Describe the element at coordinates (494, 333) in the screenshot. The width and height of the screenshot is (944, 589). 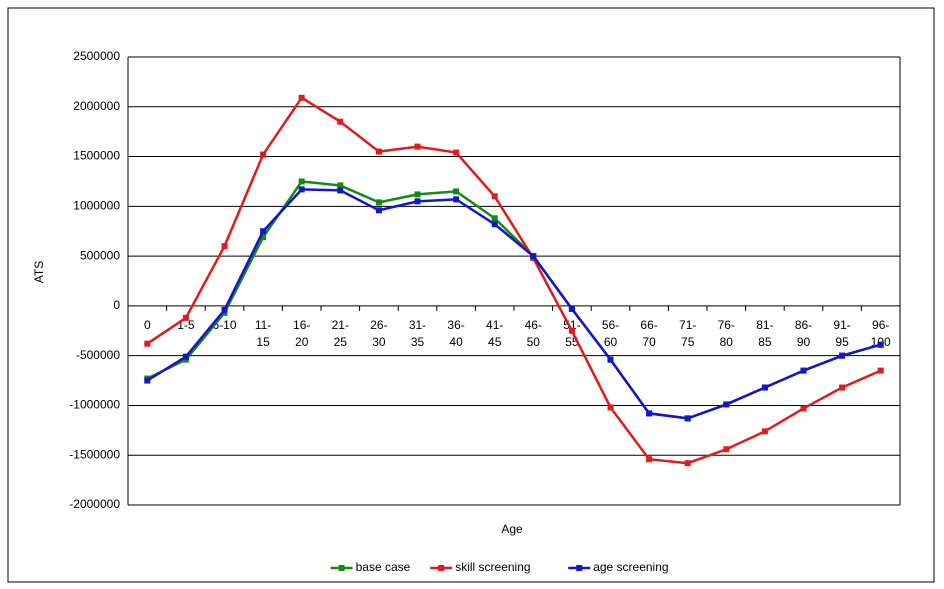
I see `x-tick-label: 41-45` at that location.